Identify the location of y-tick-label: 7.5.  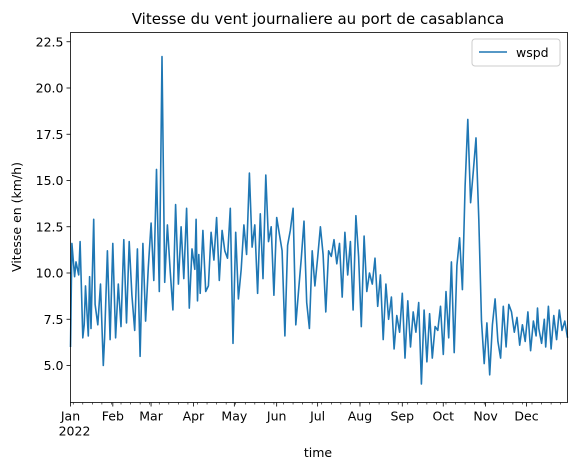
(54, 319).